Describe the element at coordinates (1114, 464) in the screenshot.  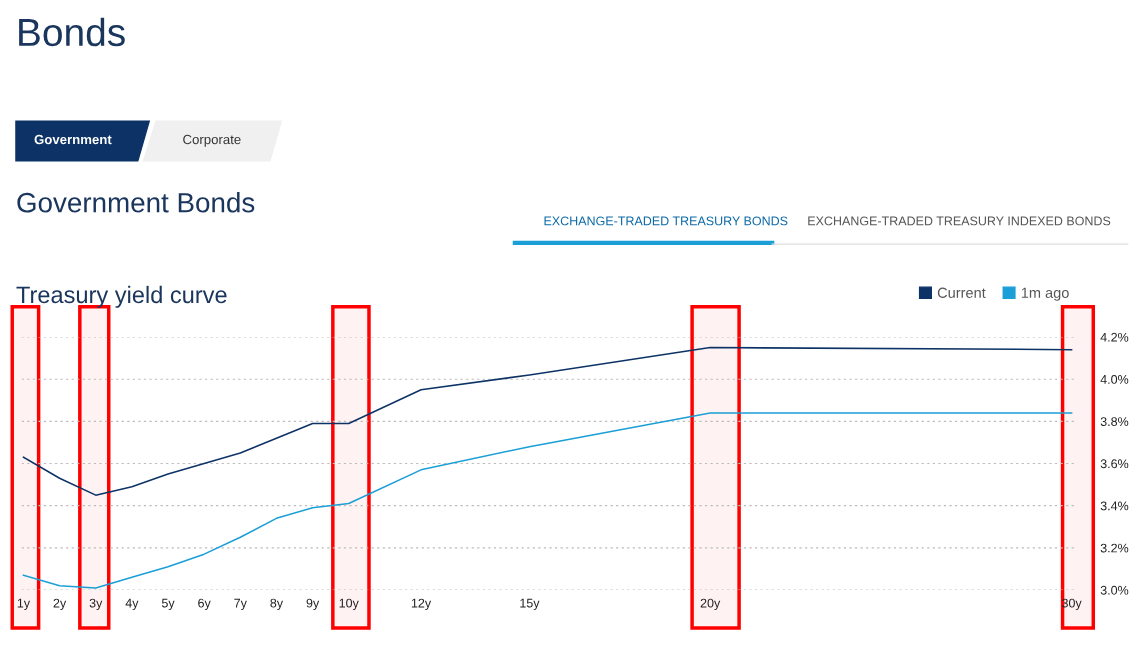
I see `y-tick-label: 3.6%` at that location.